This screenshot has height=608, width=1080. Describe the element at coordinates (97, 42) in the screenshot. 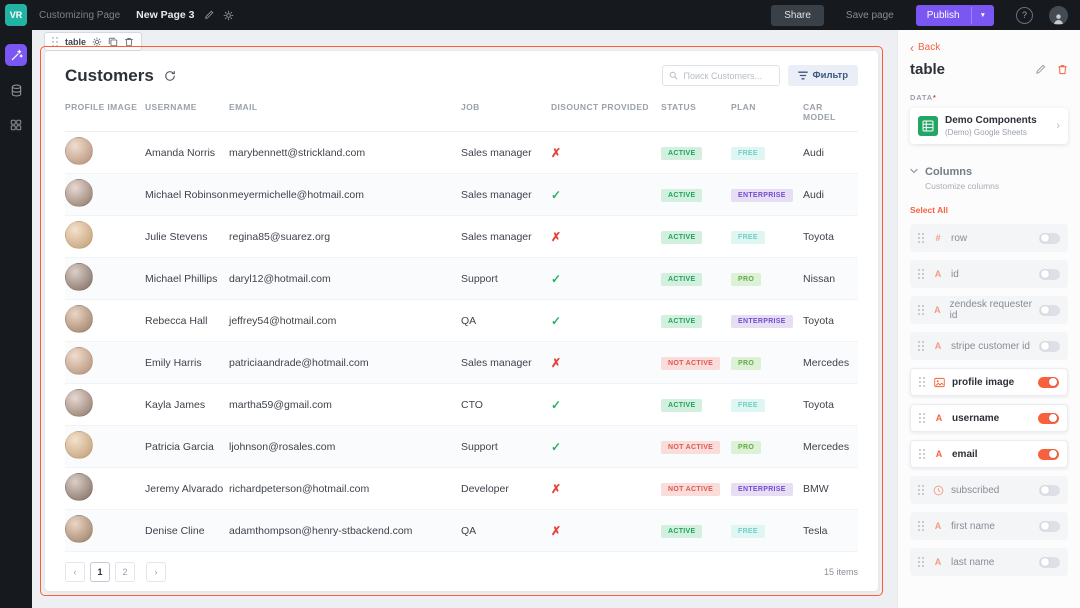

I see `component-settings-icon` at that location.